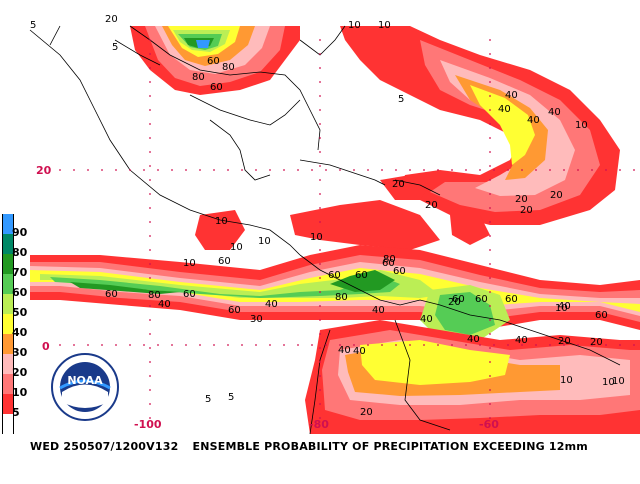 The height and width of the screenshot is (484, 640). Describe the element at coordinates (20, 352) in the screenshot. I see `legend-label: 30` at that location.